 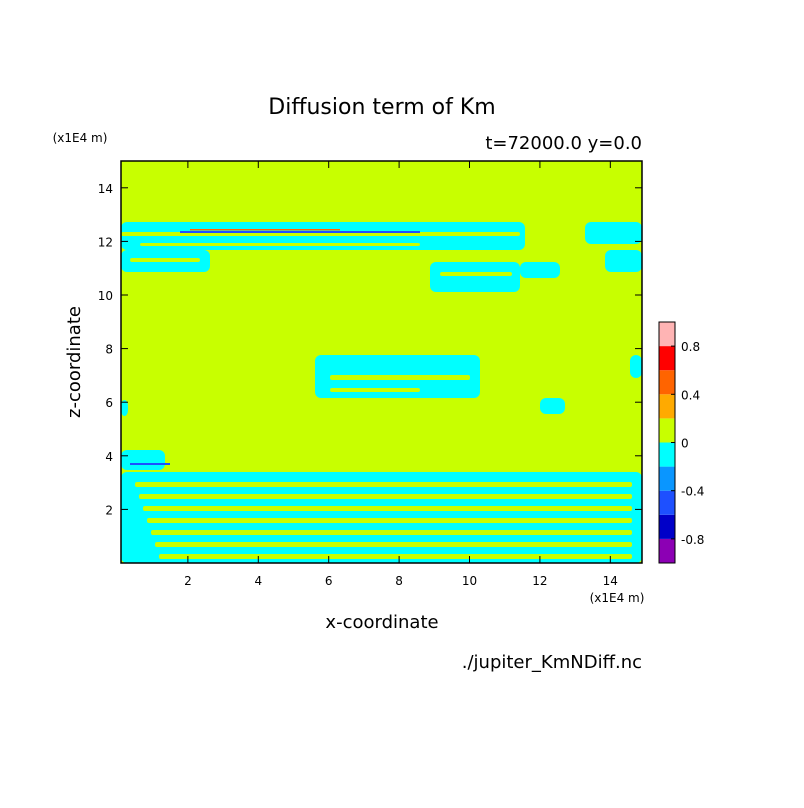 I want to click on y-tick-label: 12, so click(x=105, y=242).